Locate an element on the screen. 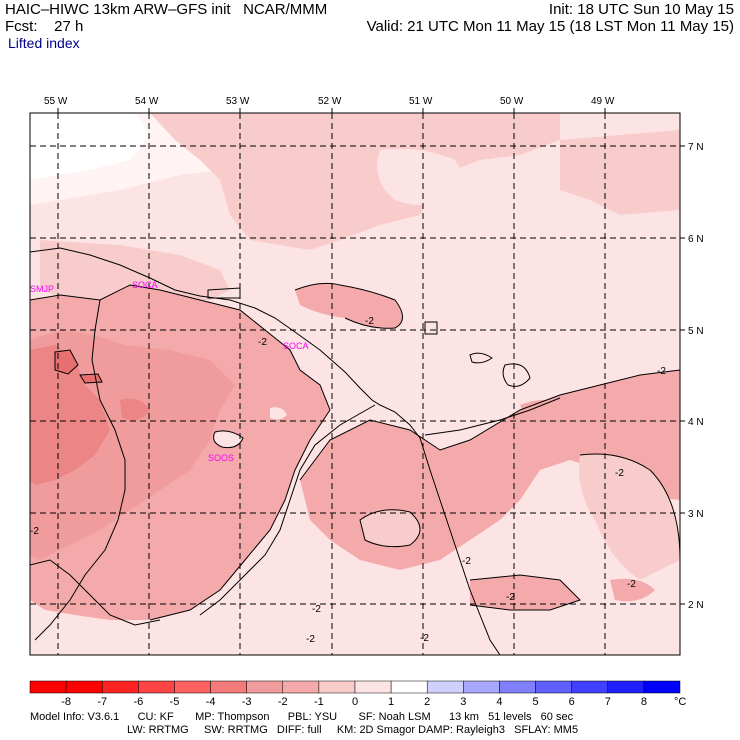 This screenshot has width=740, height=740. fill-le-minus4-core is located at coordinates (70, 415).